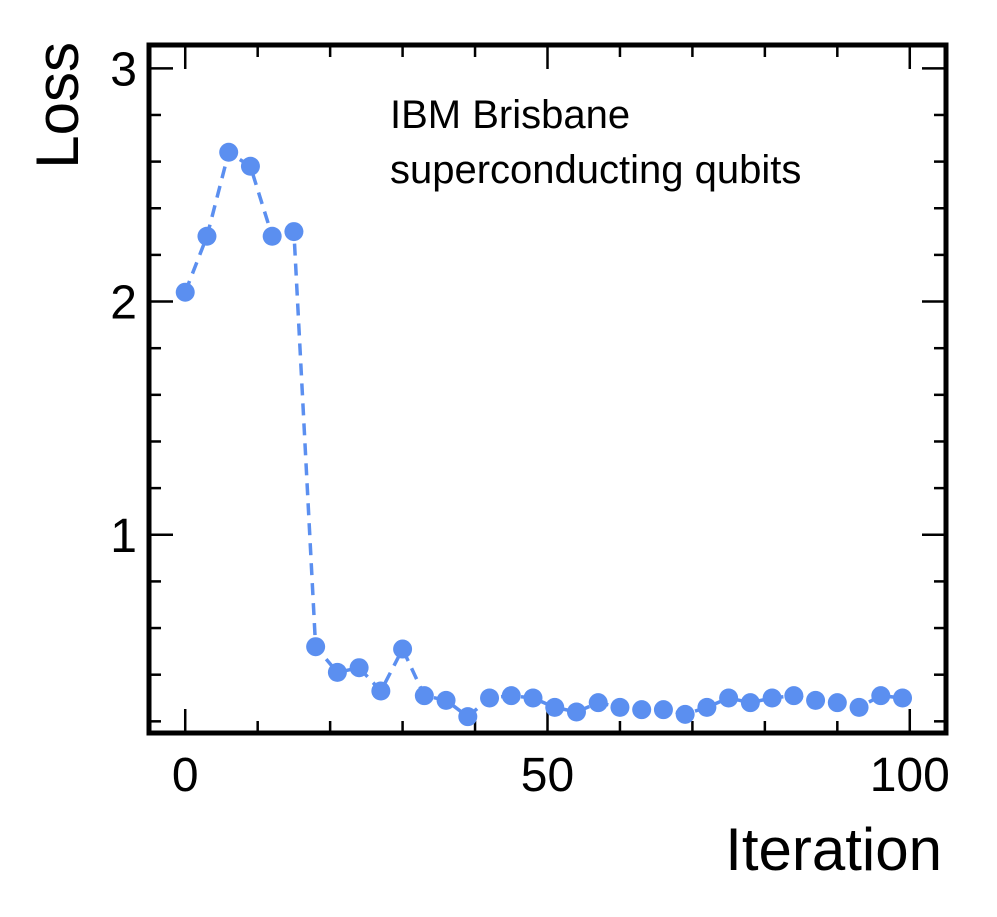 The height and width of the screenshot is (917, 997). I want to click on x-tick-label: 0, so click(185, 775).